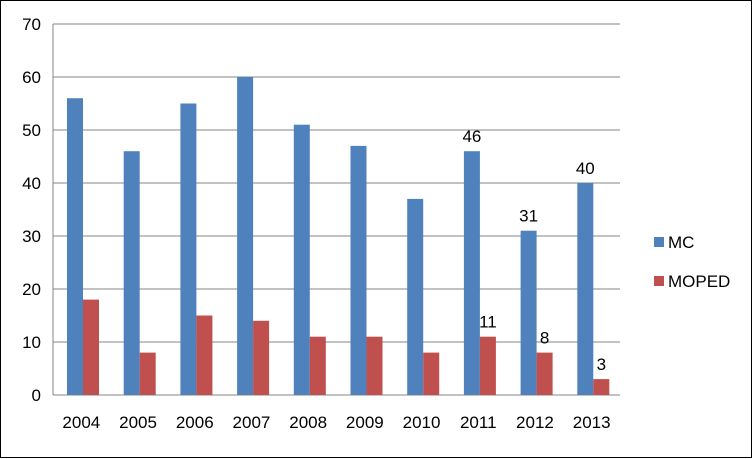  I want to click on bar-moped-2013, so click(601, 387).